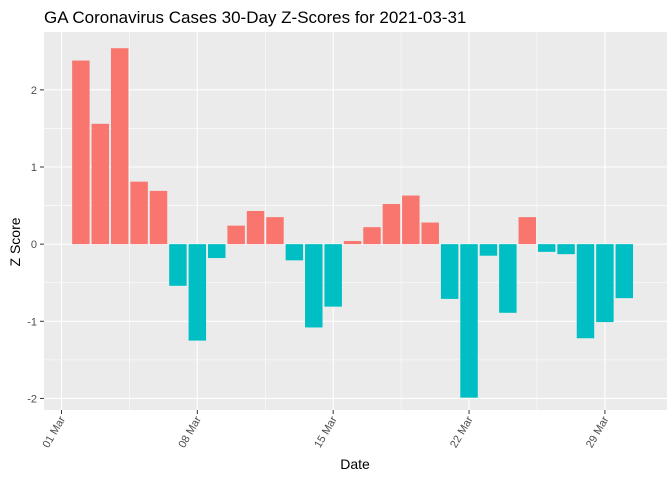 Image resolution: width=672 pixels, height=480 pixels. Describe the element at coordinates (598, 432) in the screenshot. I see `x-tick-label: 29 Mar` at that location.